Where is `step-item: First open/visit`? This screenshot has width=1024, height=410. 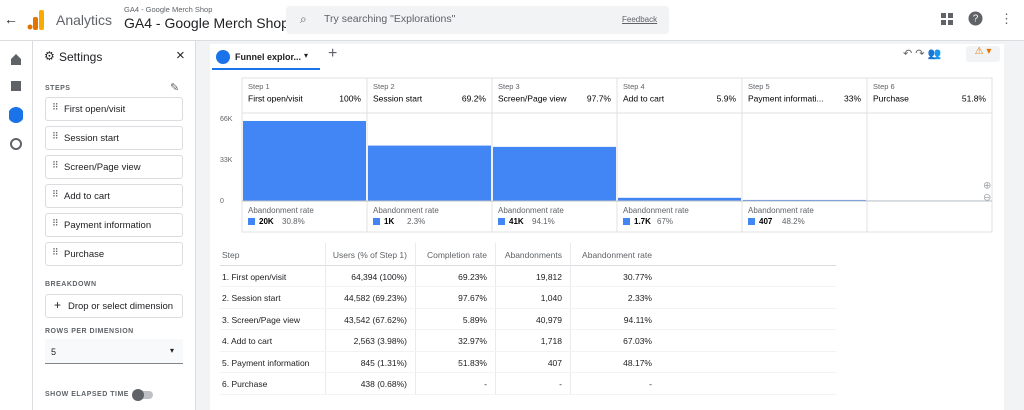 step-item: First open/visit is located at coordinates (114, 109).